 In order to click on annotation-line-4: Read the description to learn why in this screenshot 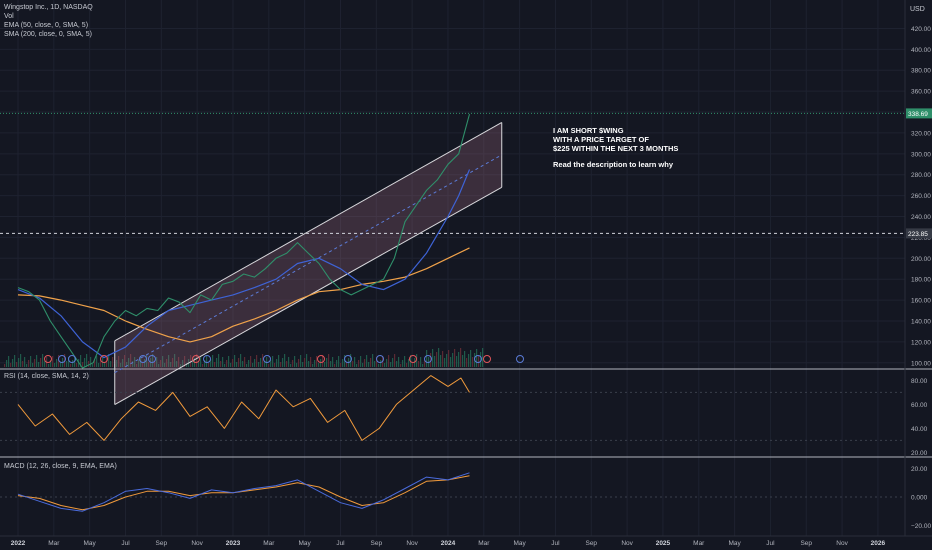, I will do `click(613, 164)`.